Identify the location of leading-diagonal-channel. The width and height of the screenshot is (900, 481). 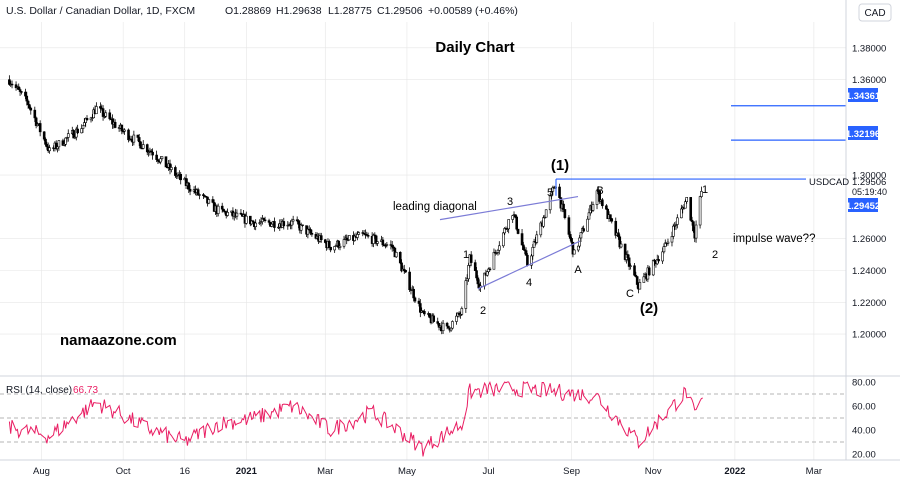
(510, 242).